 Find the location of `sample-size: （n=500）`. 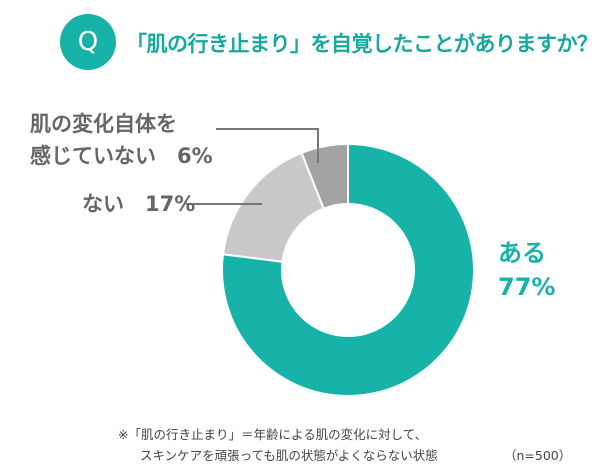

sample-size: （n=500） is located at coordinates (538, 455).